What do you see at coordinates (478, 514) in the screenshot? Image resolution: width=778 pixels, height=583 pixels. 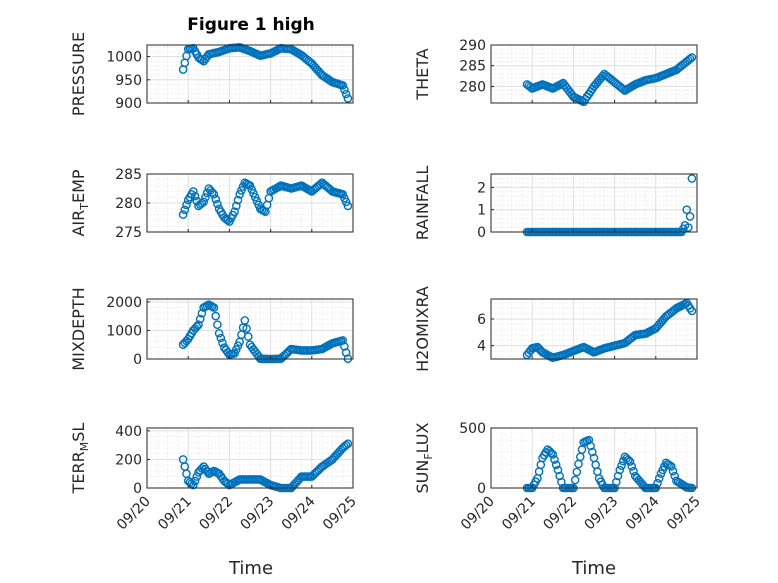 I see `x-tick-label: 09/20` at bounding box center [478, 514].